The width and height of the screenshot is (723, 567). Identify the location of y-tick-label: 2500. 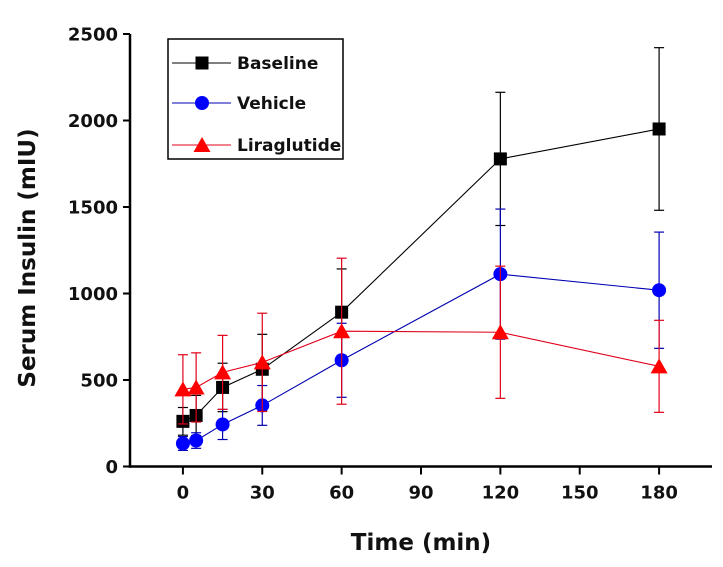
(93, 35).